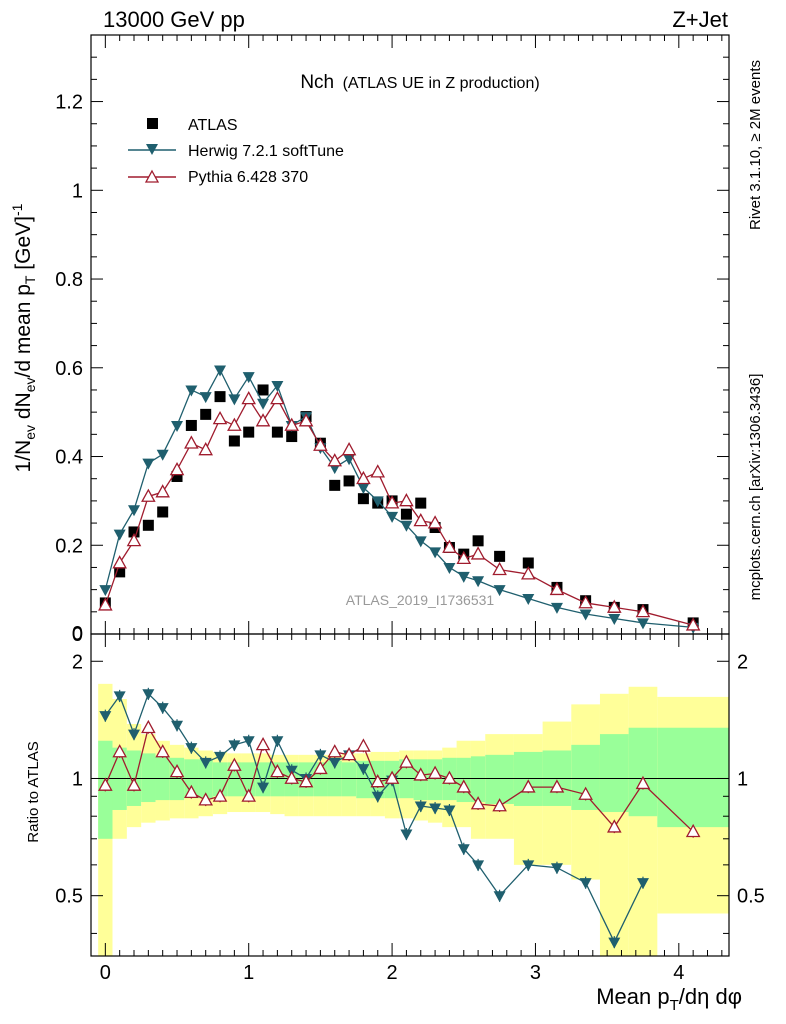  Describe the element at coordinates (69, 369) in the screenshot. I see `y-tick-label-main: 0.6` at that location.